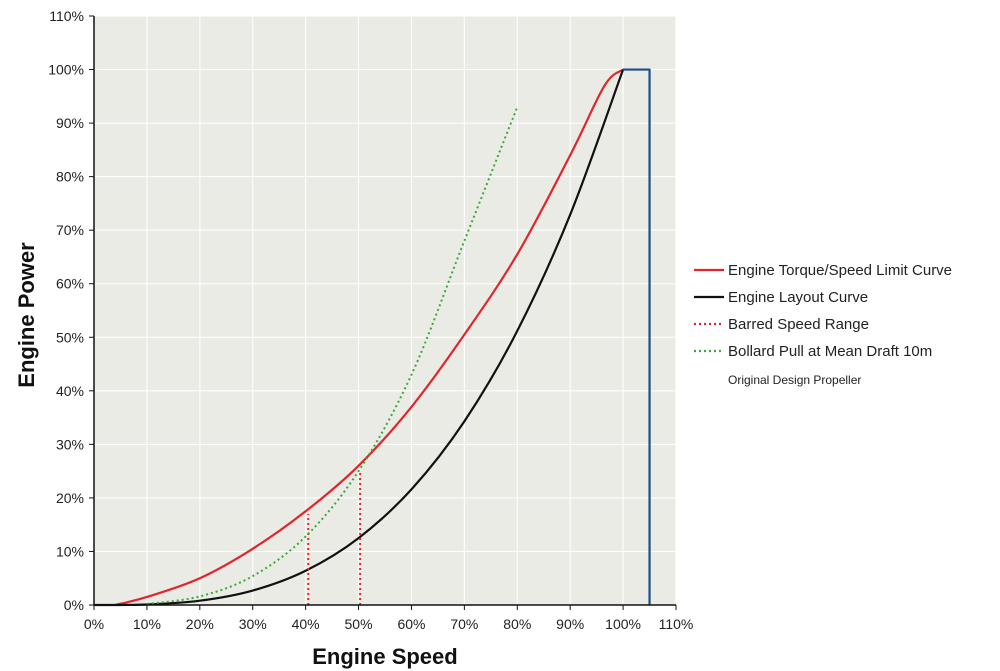 This screenshot has width=1000, height=671. Describe the element at coordinates (147, 624) in the screenshot. I see `x-tick-label: 10%` at that location.